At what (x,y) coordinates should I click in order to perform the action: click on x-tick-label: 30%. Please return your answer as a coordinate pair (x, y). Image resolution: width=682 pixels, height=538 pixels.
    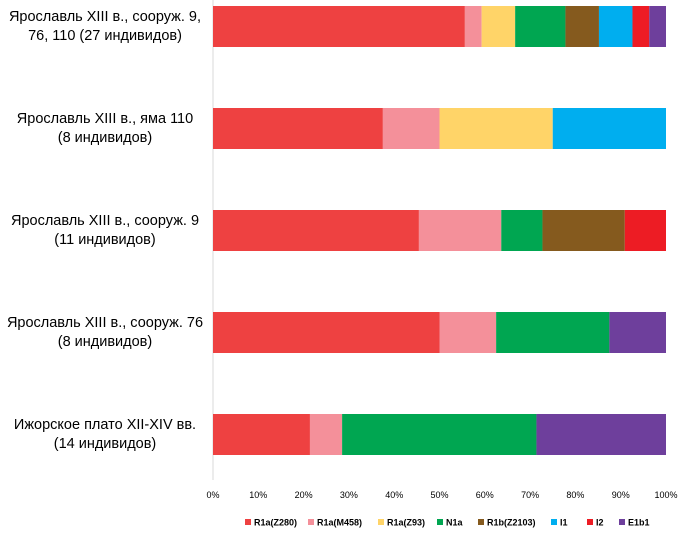
    Looking at the image, I should click on (349, 495).